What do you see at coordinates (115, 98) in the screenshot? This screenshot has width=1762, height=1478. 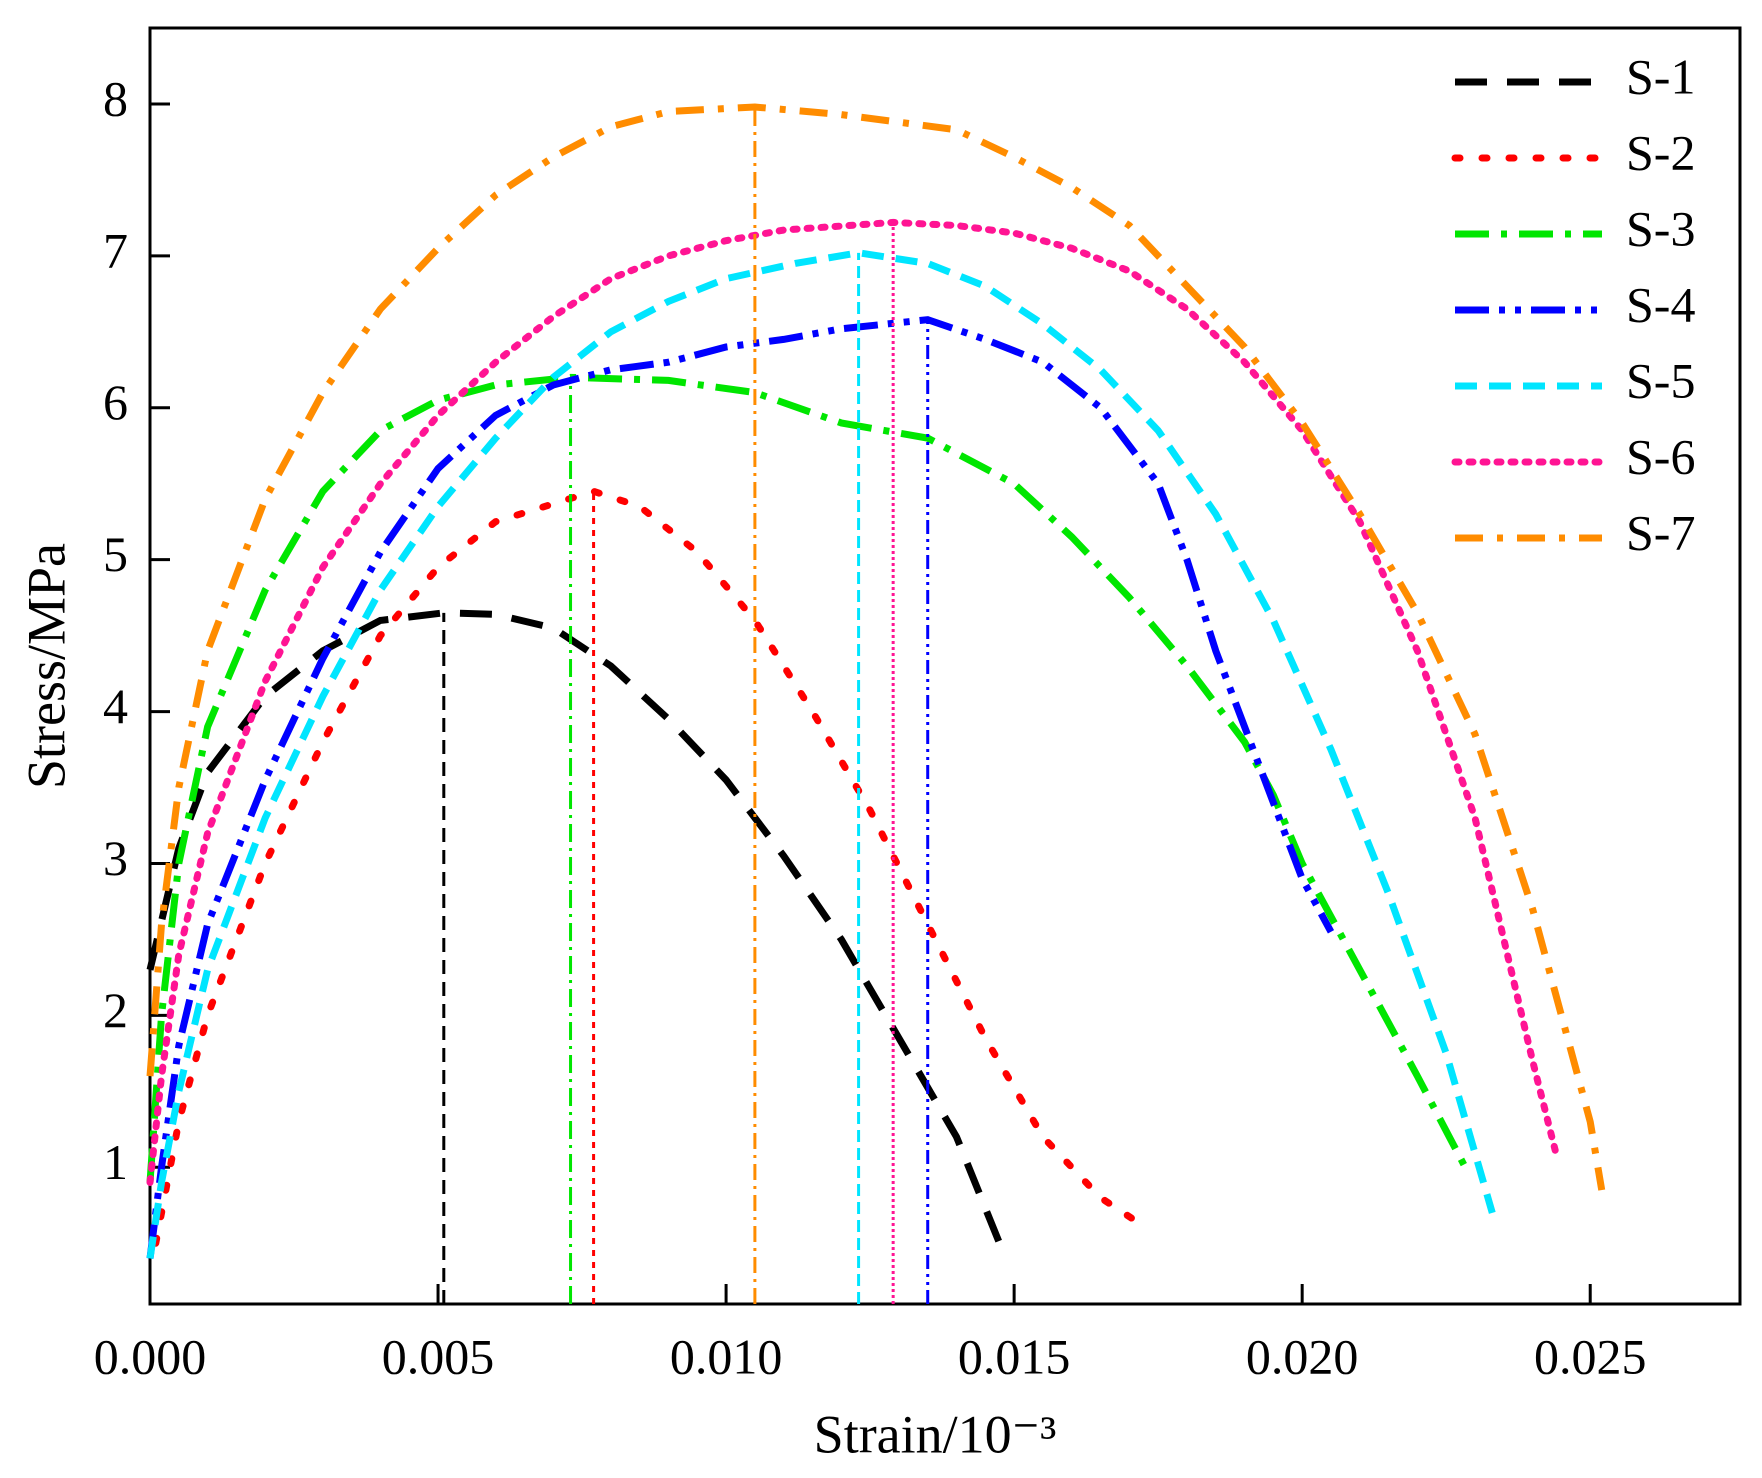 I see `y-tick-label: 8` at bounding box center [115, 98].